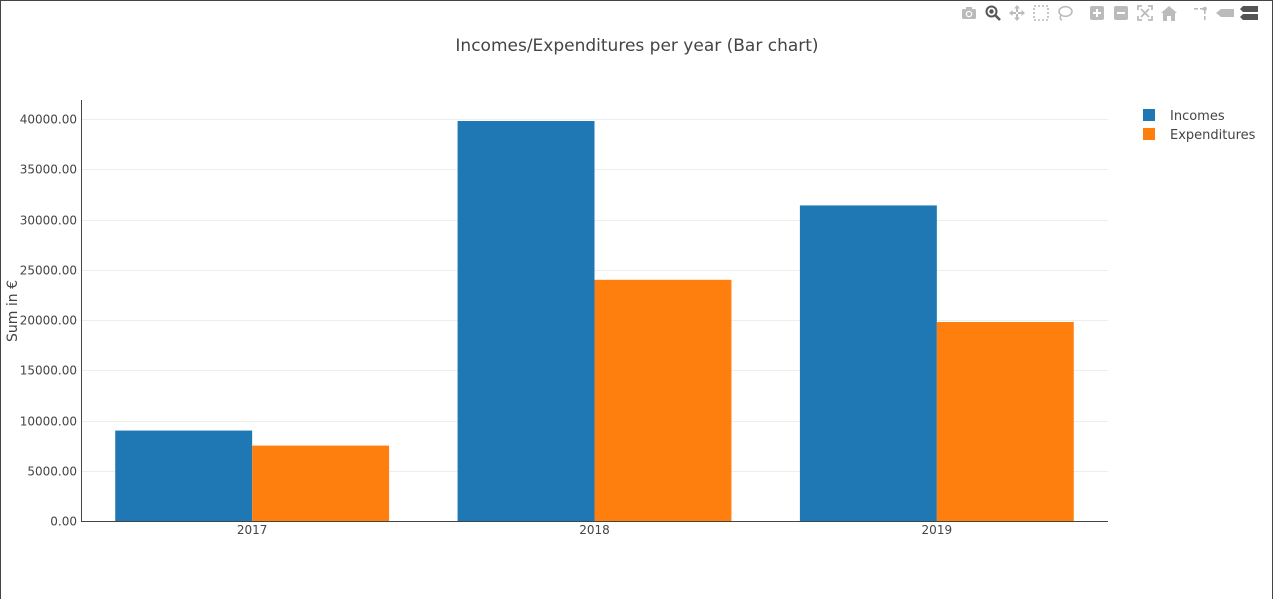 The width and height of the screenshot is (1273, 600). I want to click on x-tick-labels: 2017 2018 2019, so click(594, 530).